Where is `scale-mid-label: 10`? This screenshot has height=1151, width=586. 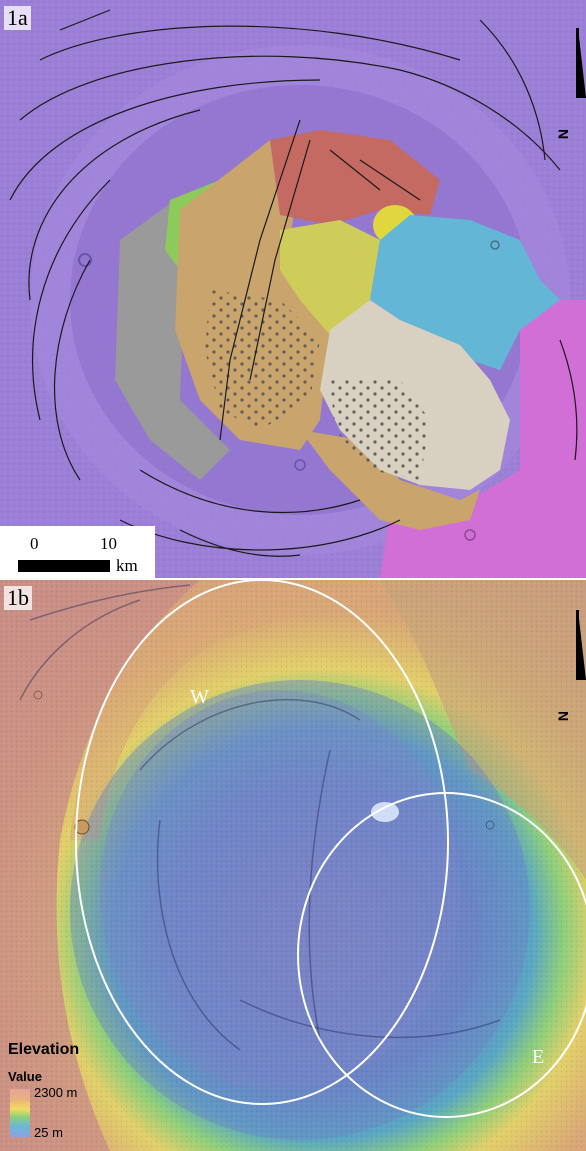 scale-mid-label: 10 is located at coordinates (108, 543).